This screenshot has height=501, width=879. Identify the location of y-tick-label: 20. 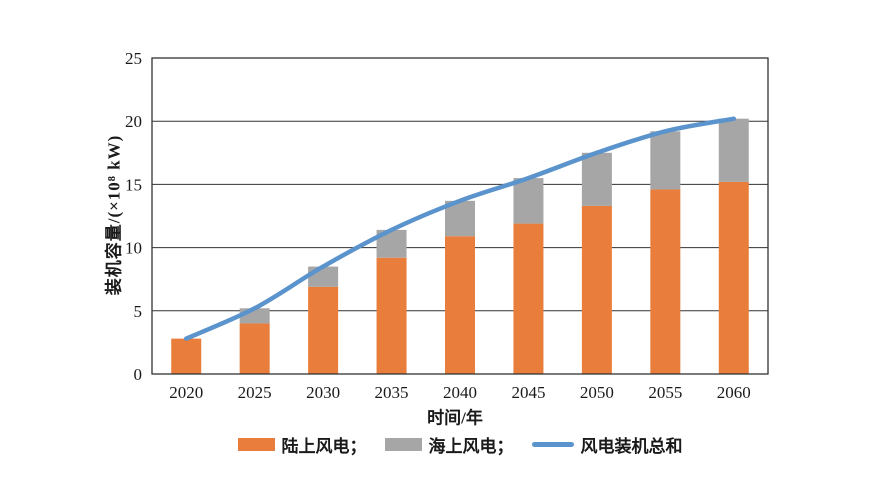
(133, 121).